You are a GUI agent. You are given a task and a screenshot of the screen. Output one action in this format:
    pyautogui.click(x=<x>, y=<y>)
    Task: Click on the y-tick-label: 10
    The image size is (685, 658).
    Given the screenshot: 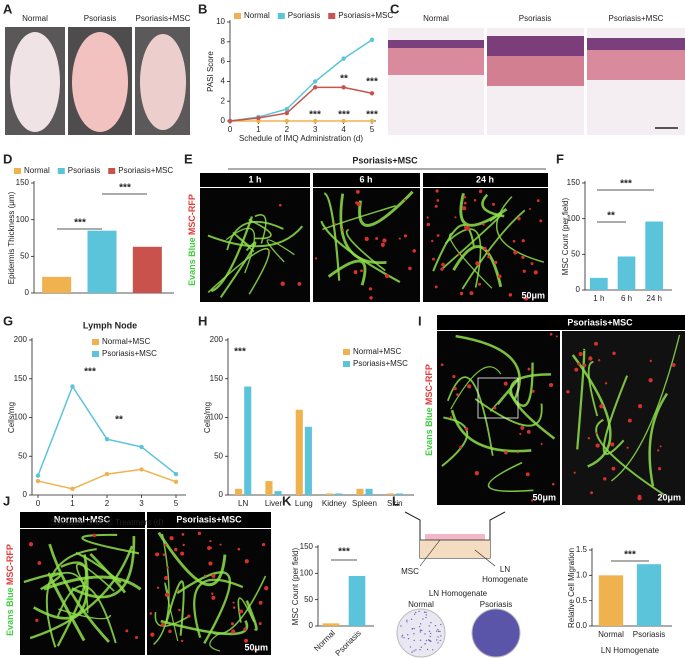 What is the action you would take?
    pyautogui.click(x=220, y=21)
    